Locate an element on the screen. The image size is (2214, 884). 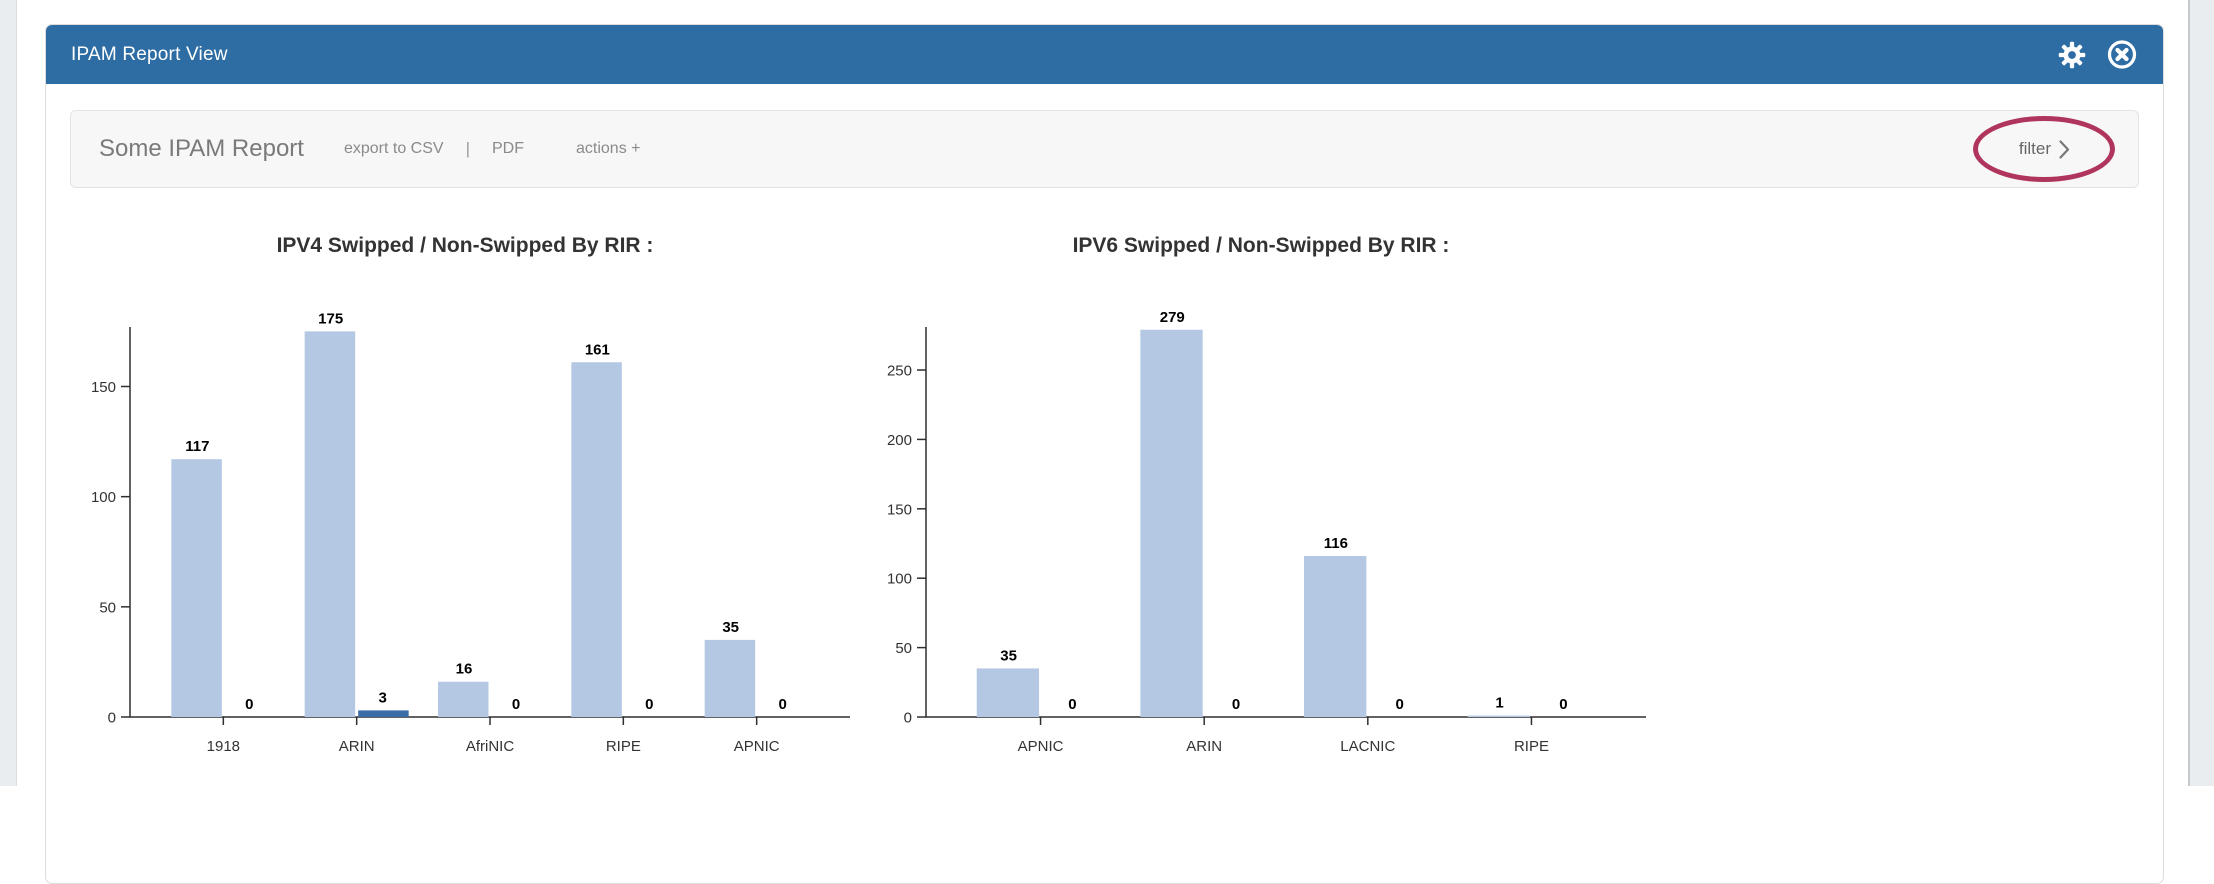
report-title: Some IPAM Report is located at coordinates (201, 148).